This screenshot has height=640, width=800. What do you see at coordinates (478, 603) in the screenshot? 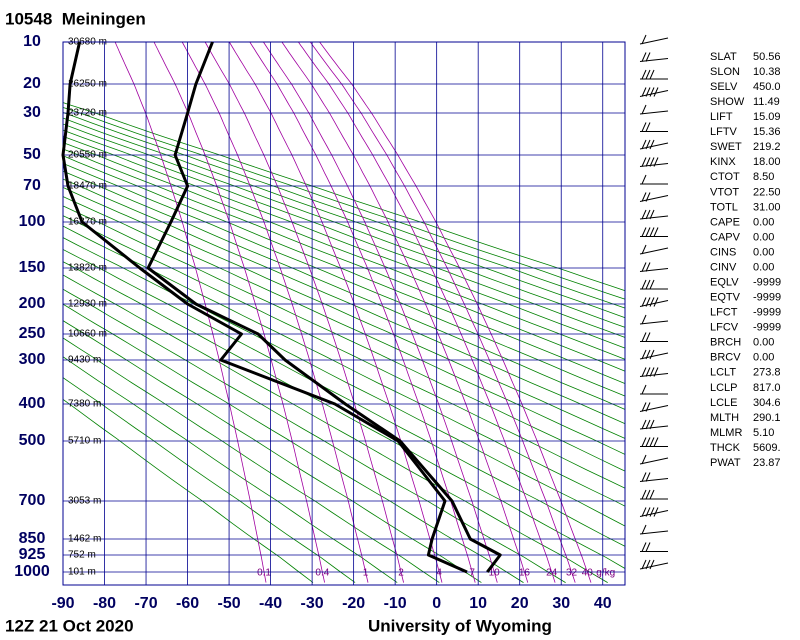
I see `x-tick-label: 10` at bounding box center [478, 603].